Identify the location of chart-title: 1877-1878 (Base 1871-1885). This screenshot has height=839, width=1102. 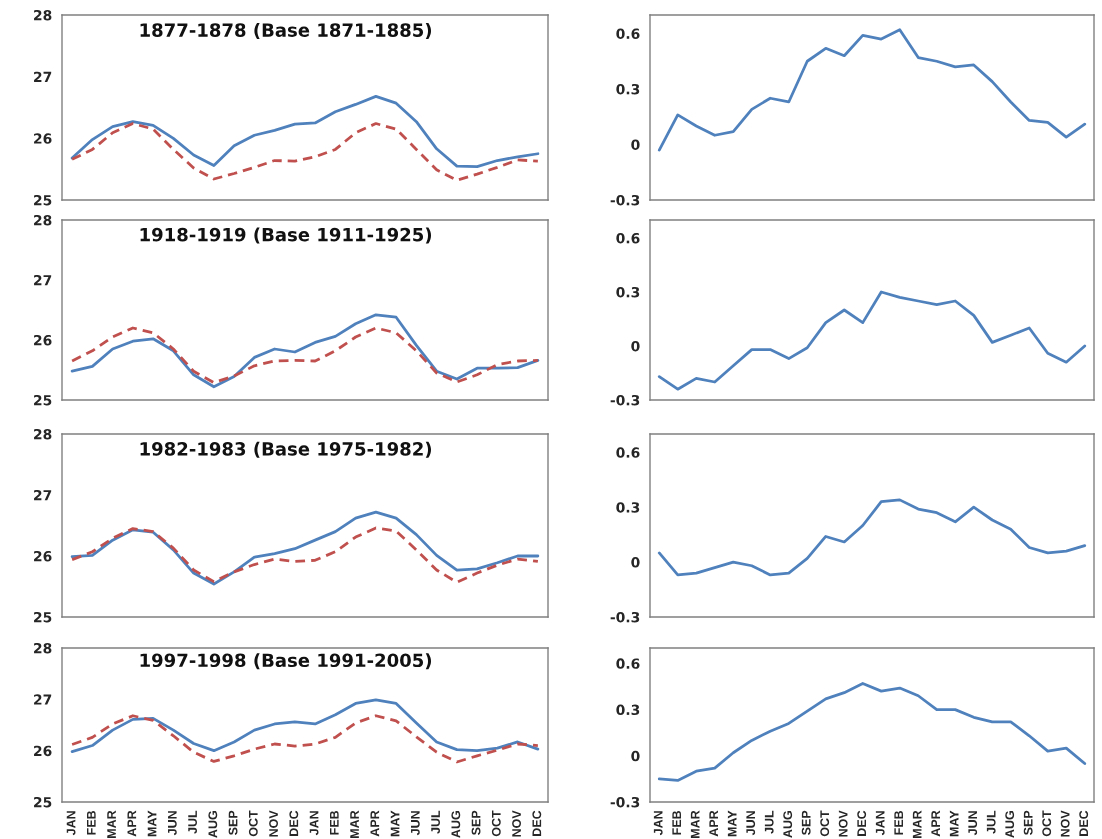
(286, 31).